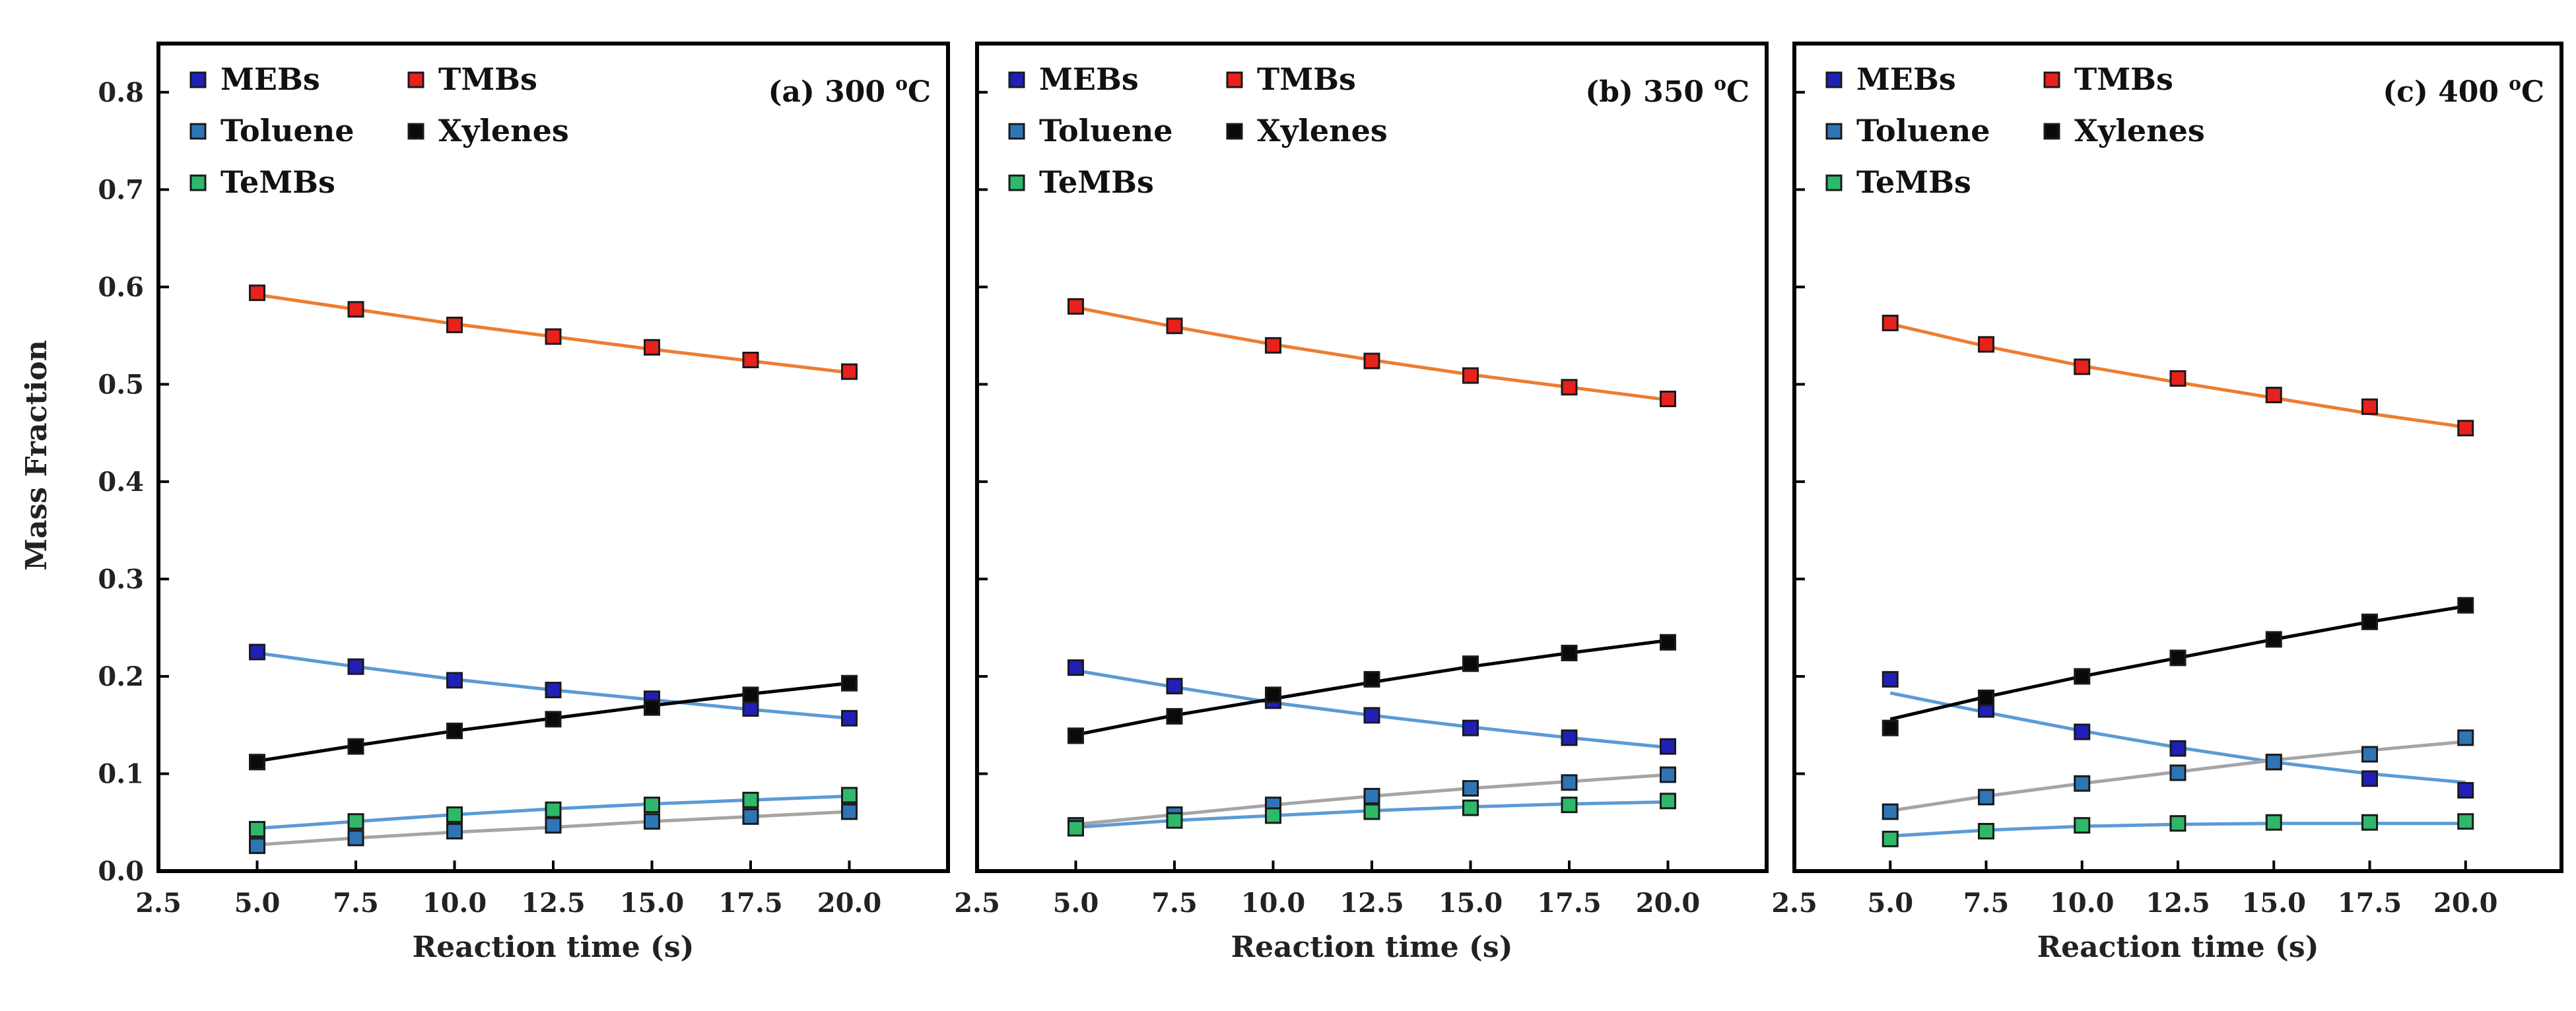 The image size is (2576, 1011). Describe the element at coordinates (1987, 903) in the screenshot. I see `x-tick-label: 7.5` at that location.